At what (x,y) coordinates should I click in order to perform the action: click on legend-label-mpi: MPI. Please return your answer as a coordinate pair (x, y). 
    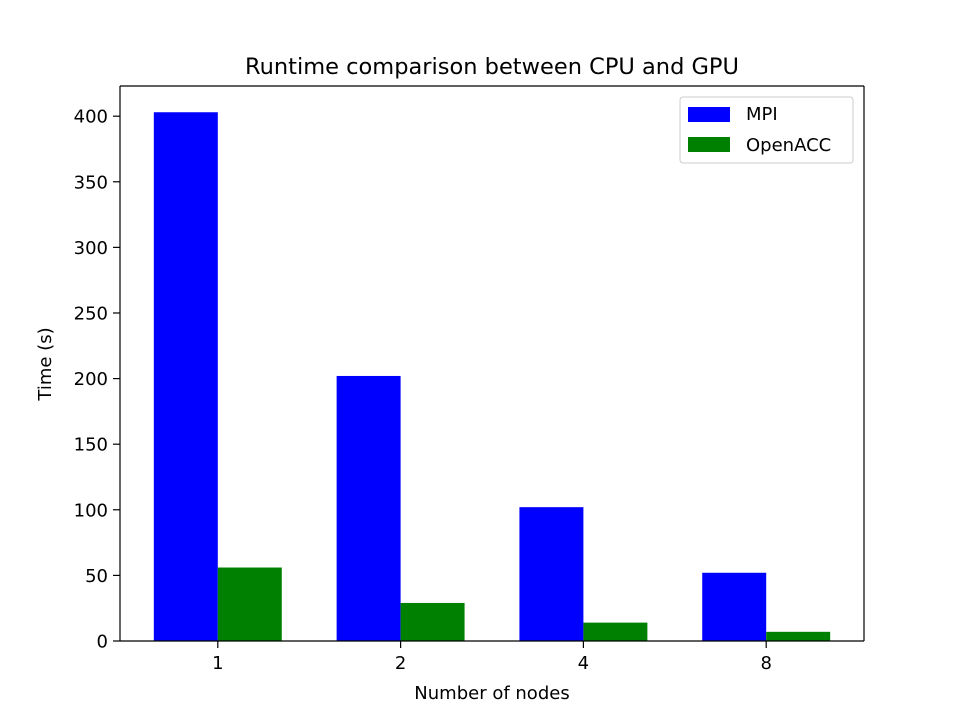
    Looking at the image, I should click on (762, 114).